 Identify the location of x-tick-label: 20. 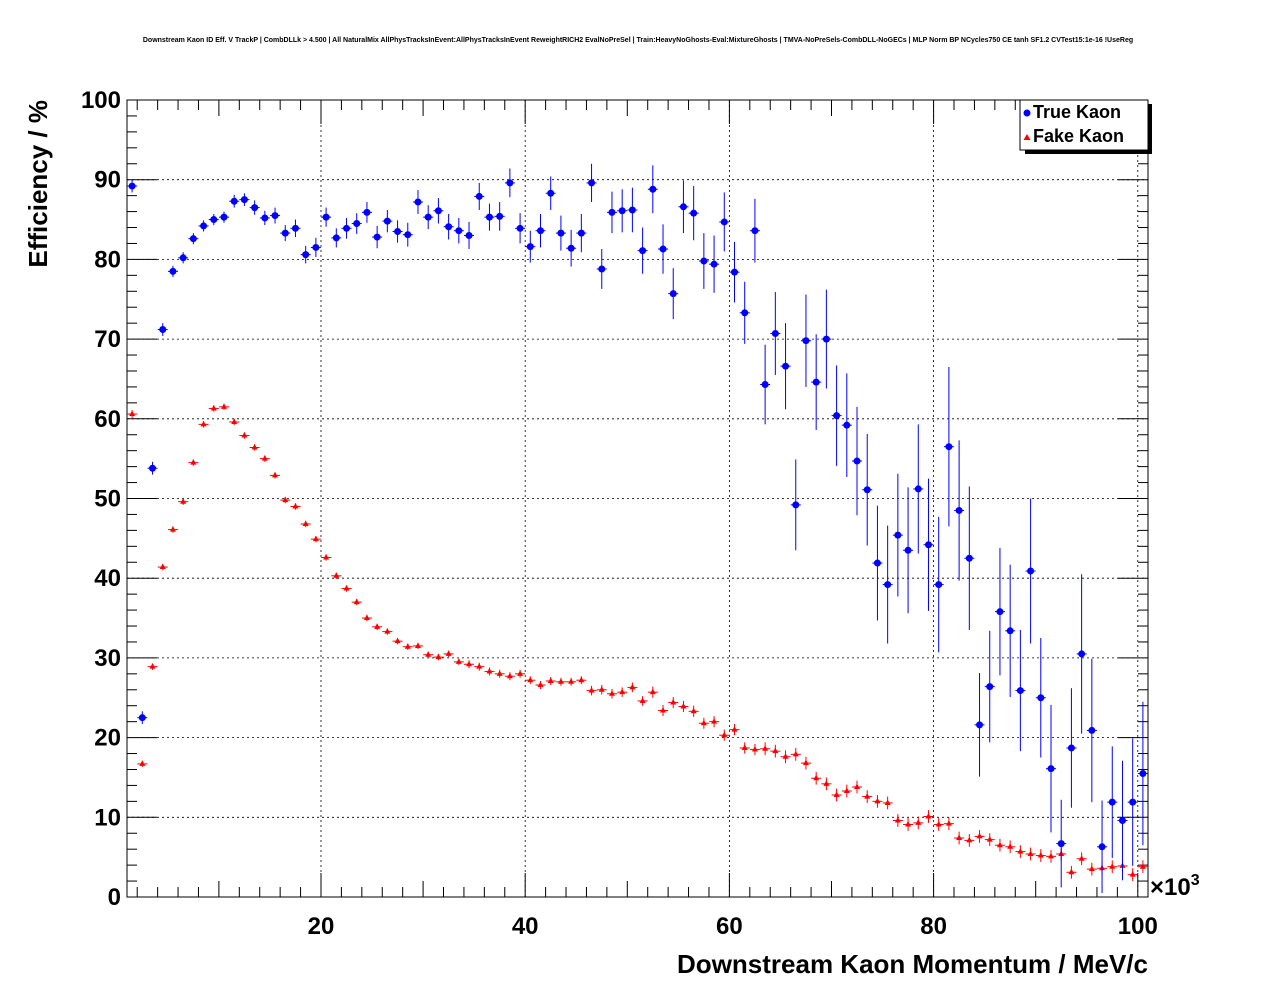
(321, 926).